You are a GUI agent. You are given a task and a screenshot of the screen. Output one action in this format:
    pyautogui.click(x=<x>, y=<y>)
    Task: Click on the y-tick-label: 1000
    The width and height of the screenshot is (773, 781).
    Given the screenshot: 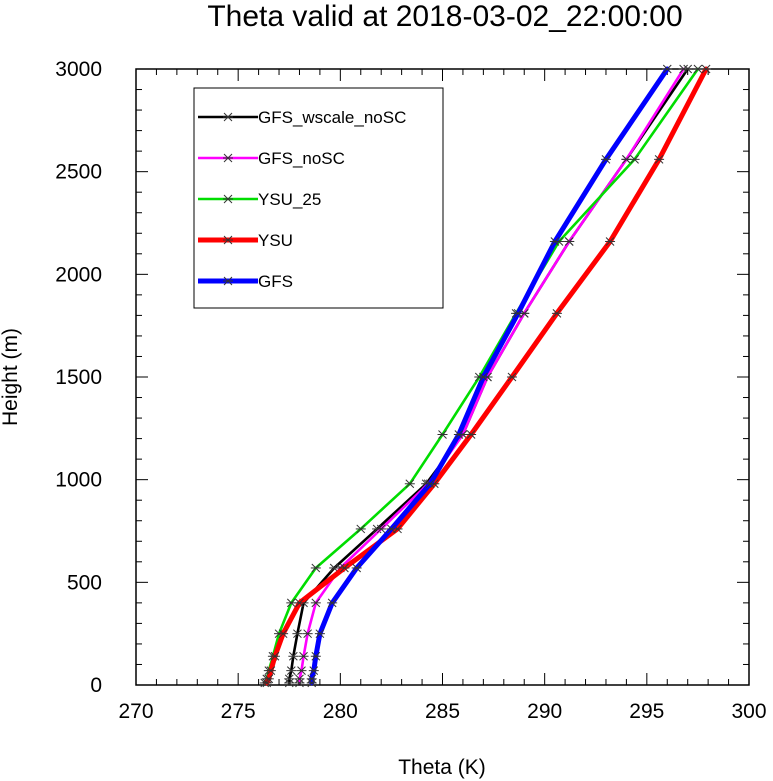 What is the action you would take?
    pyautogui.click(x=78, y=480)
    